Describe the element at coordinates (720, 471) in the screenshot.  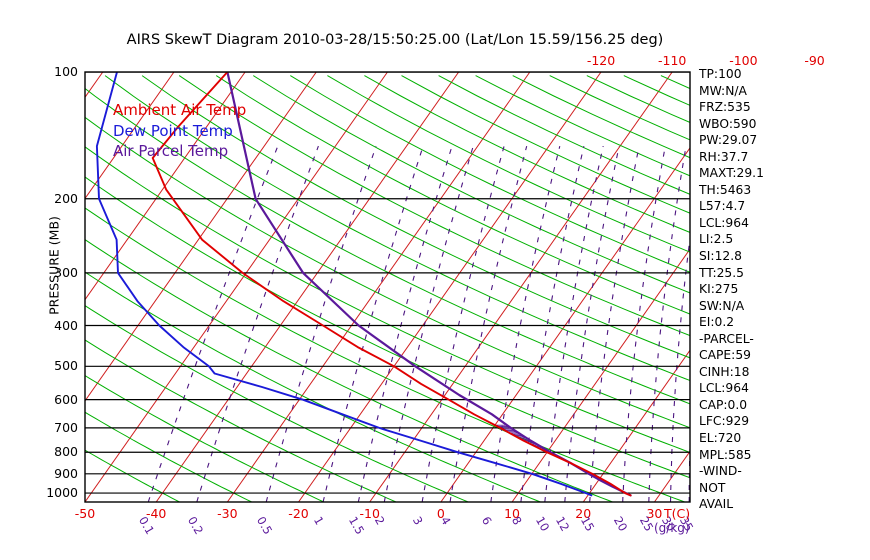
I see `index-row: -WIND-` at that location.